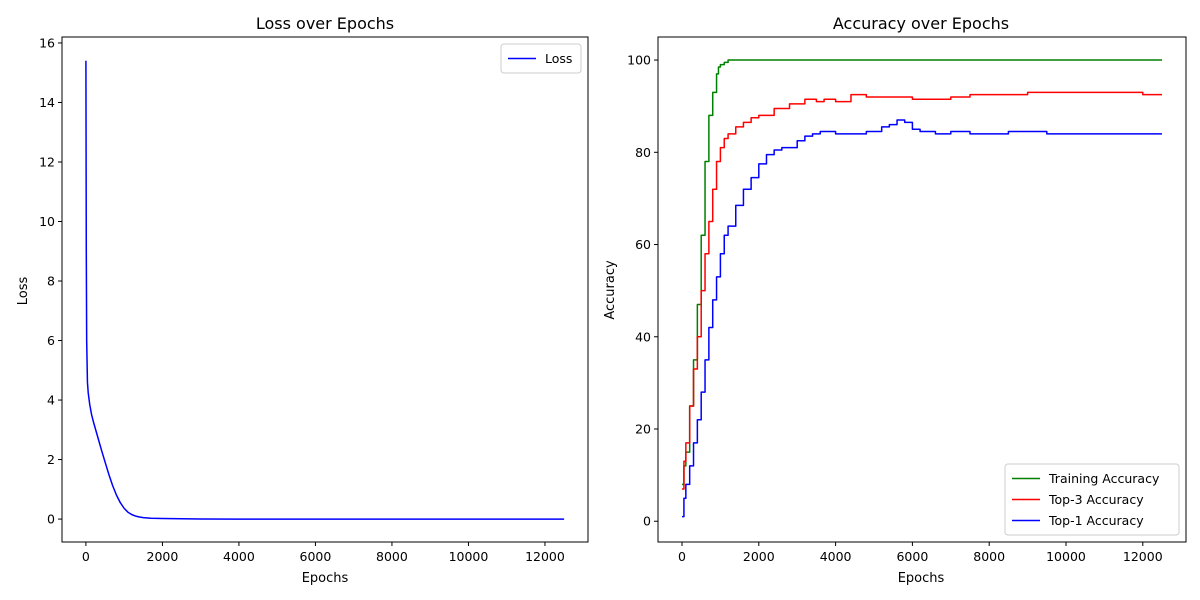 The image size is (1200, 600). Describe the element at coordinates (325, 578) in the screenshot. I see `loss-chart-xlabel: Epochs` at that location.